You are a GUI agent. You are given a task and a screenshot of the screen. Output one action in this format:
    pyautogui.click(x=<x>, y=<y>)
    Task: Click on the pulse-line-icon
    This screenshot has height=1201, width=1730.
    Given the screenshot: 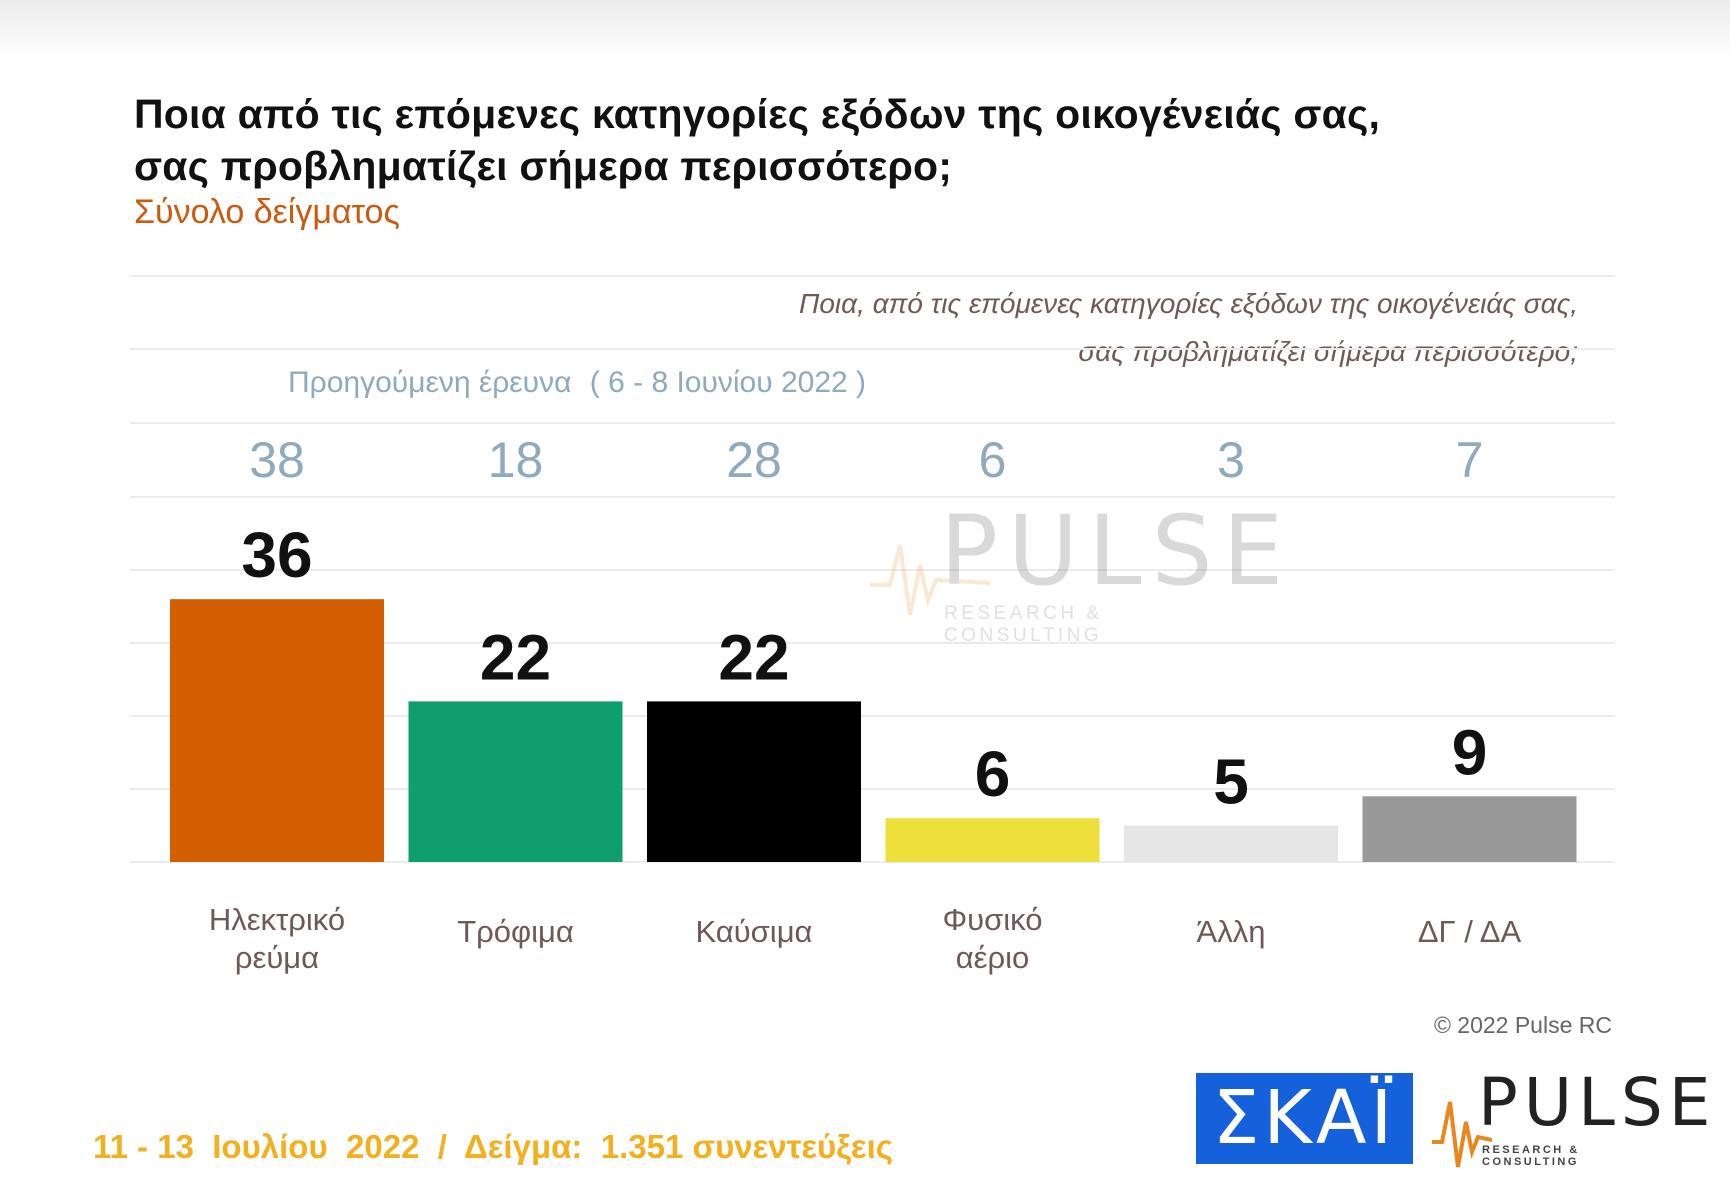 What is the action you would take?
    pyautogui.click(x=930, y=580)
    